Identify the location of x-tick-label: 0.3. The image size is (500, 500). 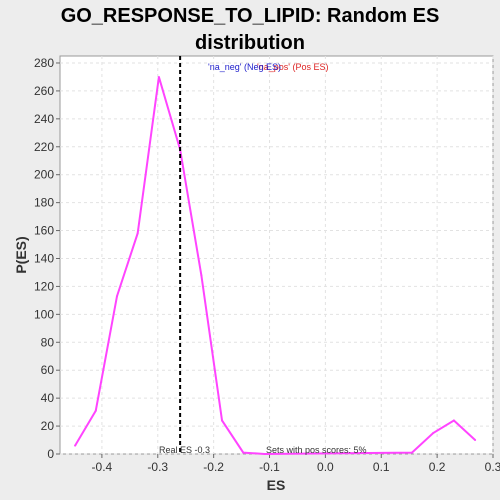
(492, 467).